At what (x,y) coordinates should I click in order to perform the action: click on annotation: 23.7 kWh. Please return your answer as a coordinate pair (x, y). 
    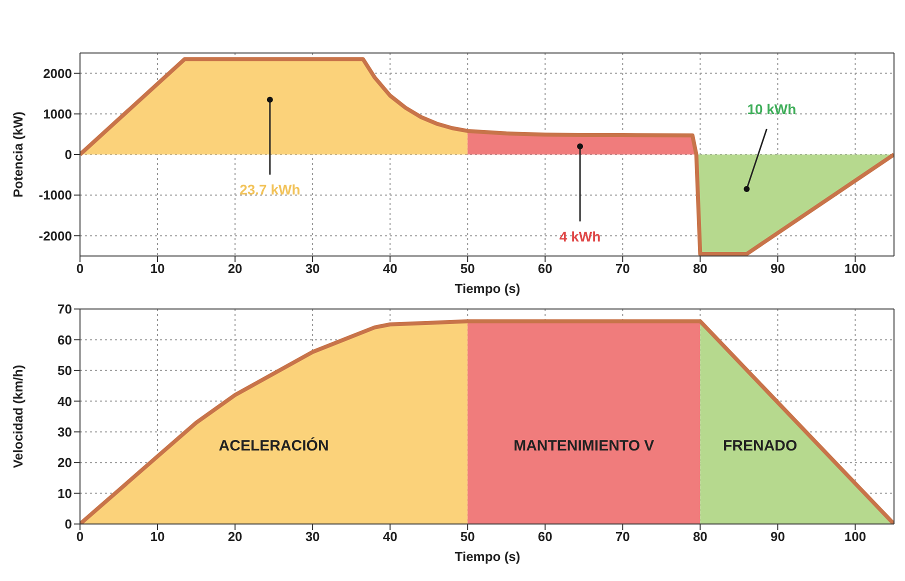
    Looking at the image, I should click on (270, 190).